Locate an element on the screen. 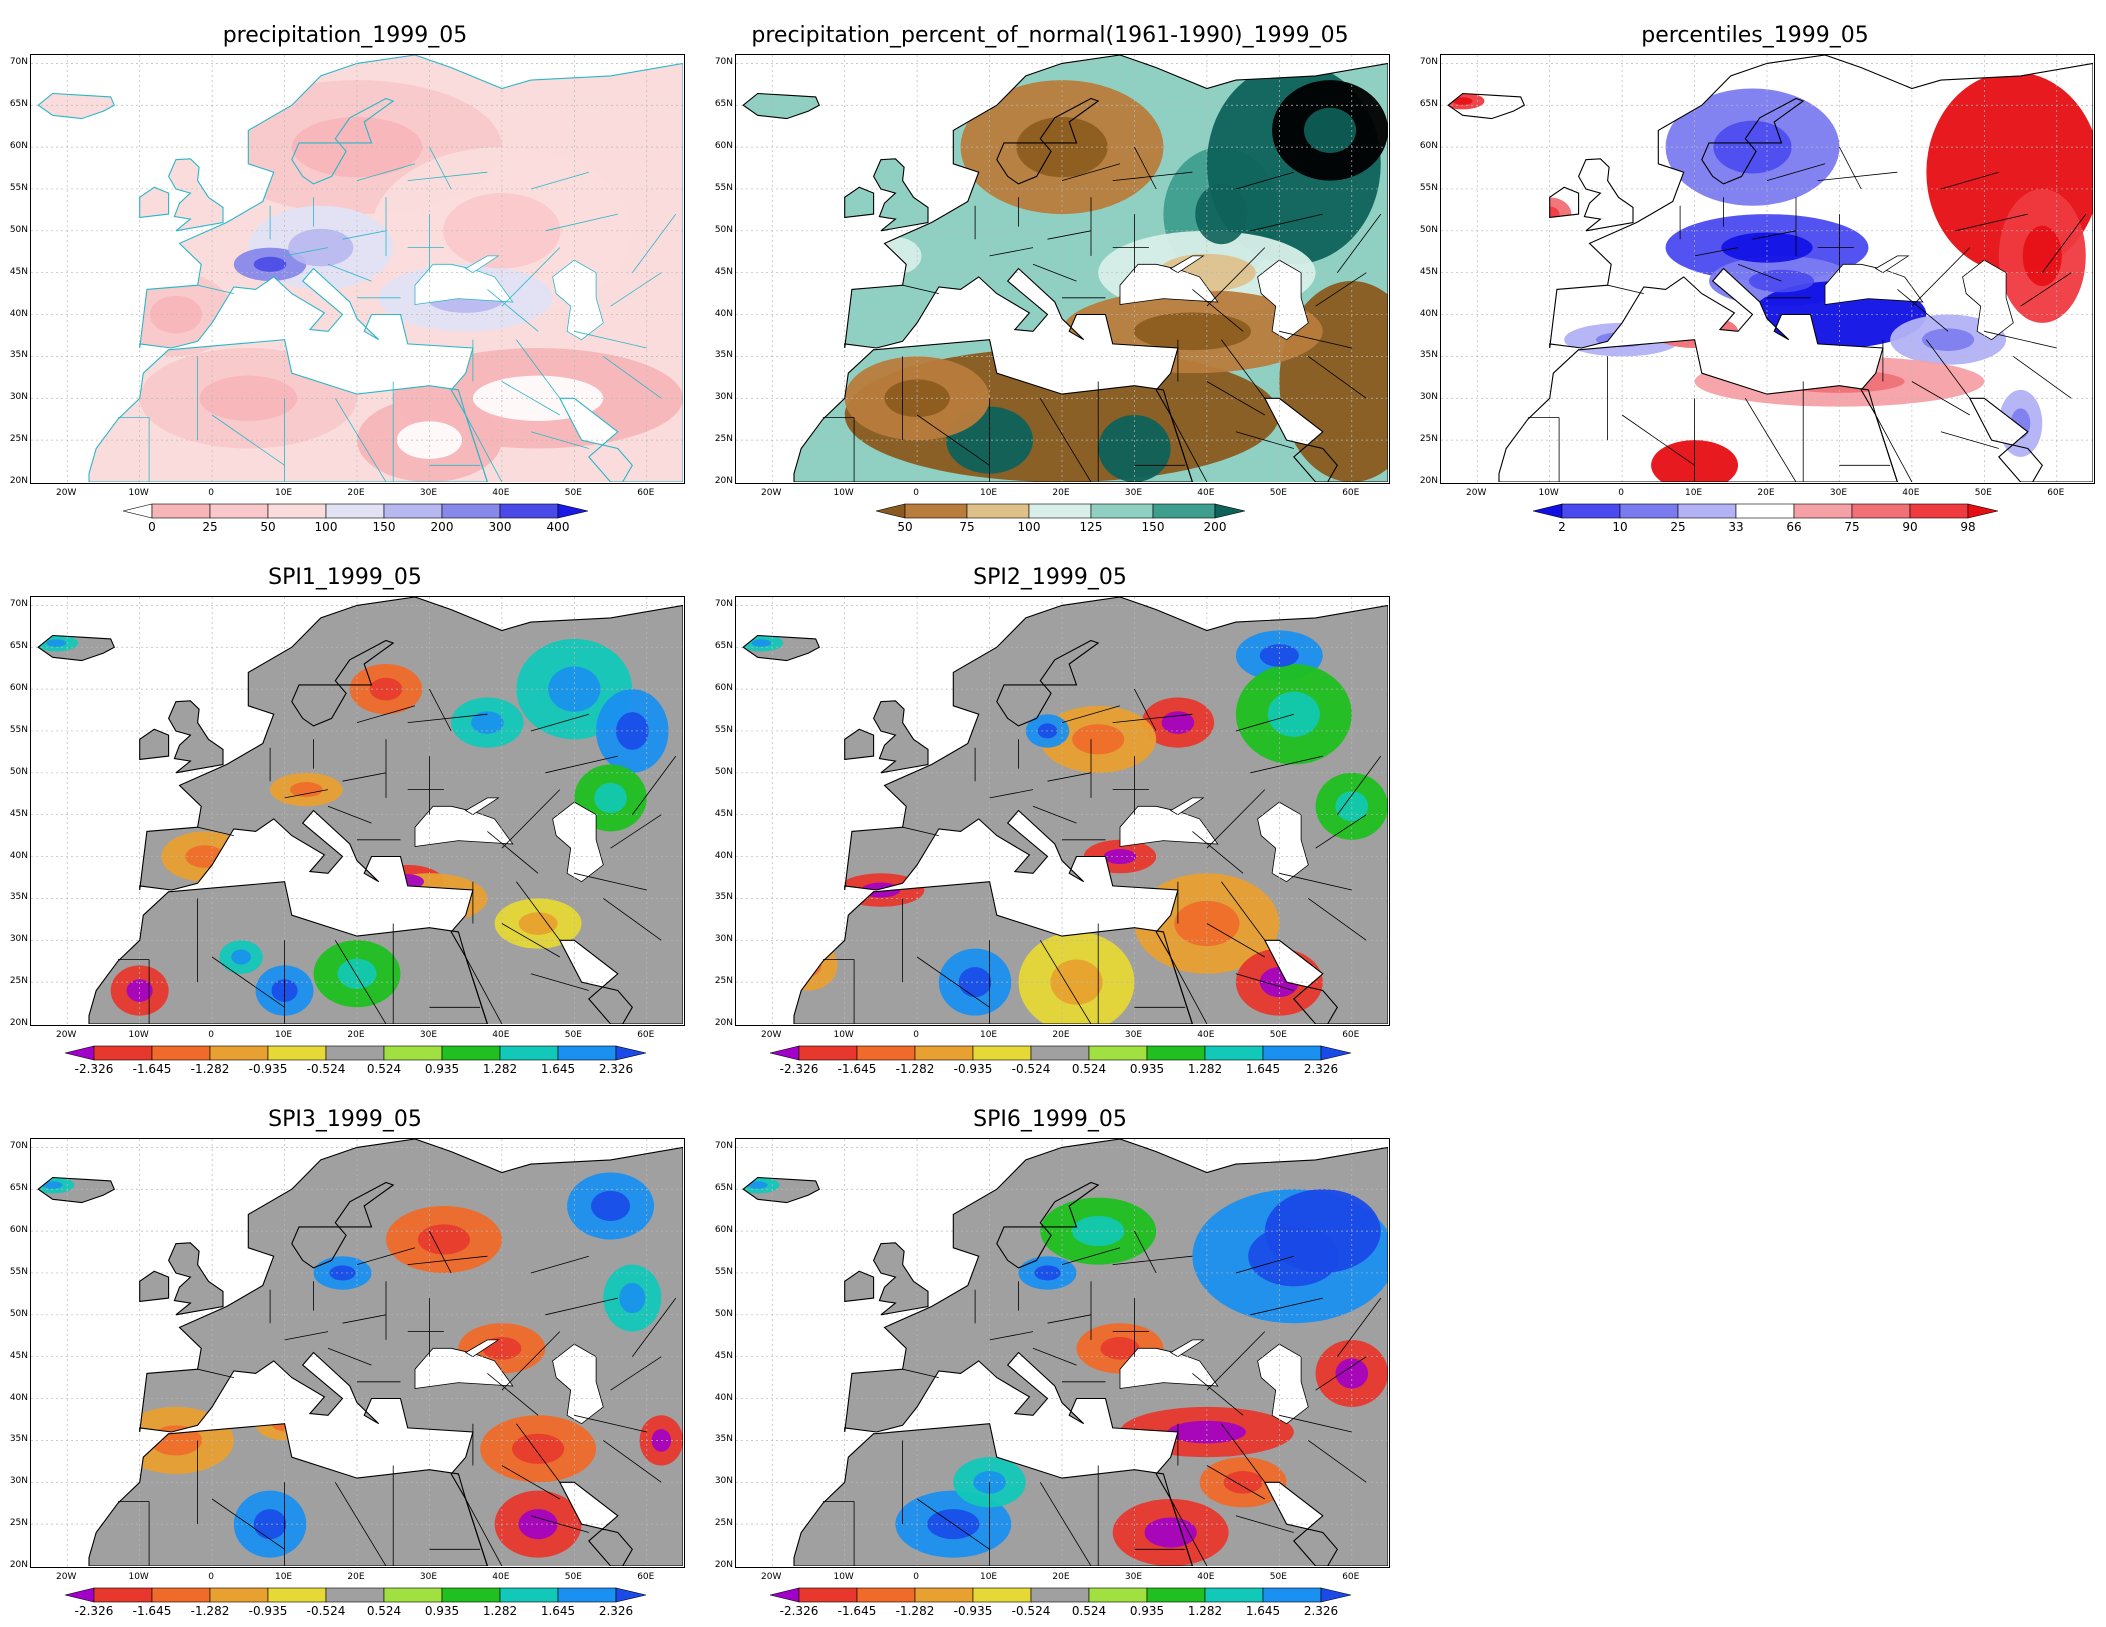 Image resolution: width=2106 pixels, height=1627 pixels. panel-title: SPI6_1999_05 is located at coordinates (1050, 1119).